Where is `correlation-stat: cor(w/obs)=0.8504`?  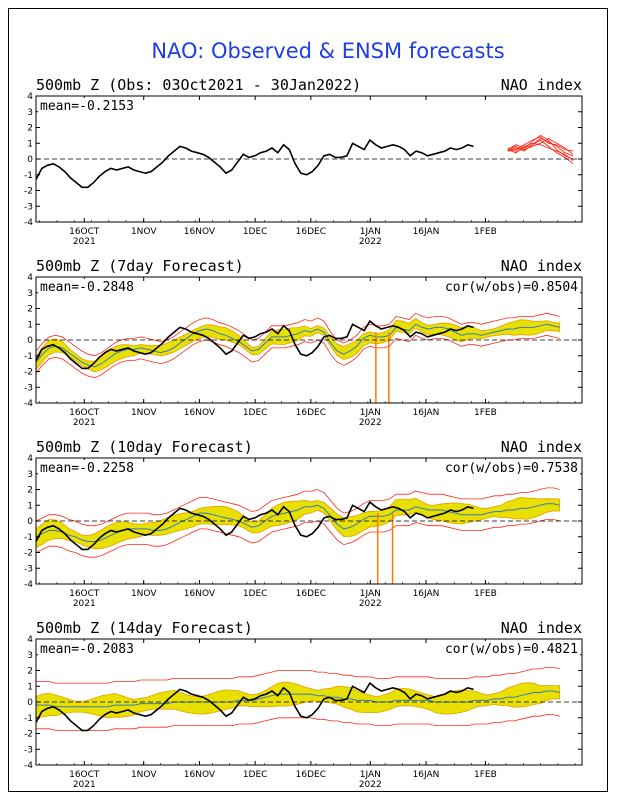
correlation-stat: cor(w/obs)=0.8504 is located at coordinates (511, 287).